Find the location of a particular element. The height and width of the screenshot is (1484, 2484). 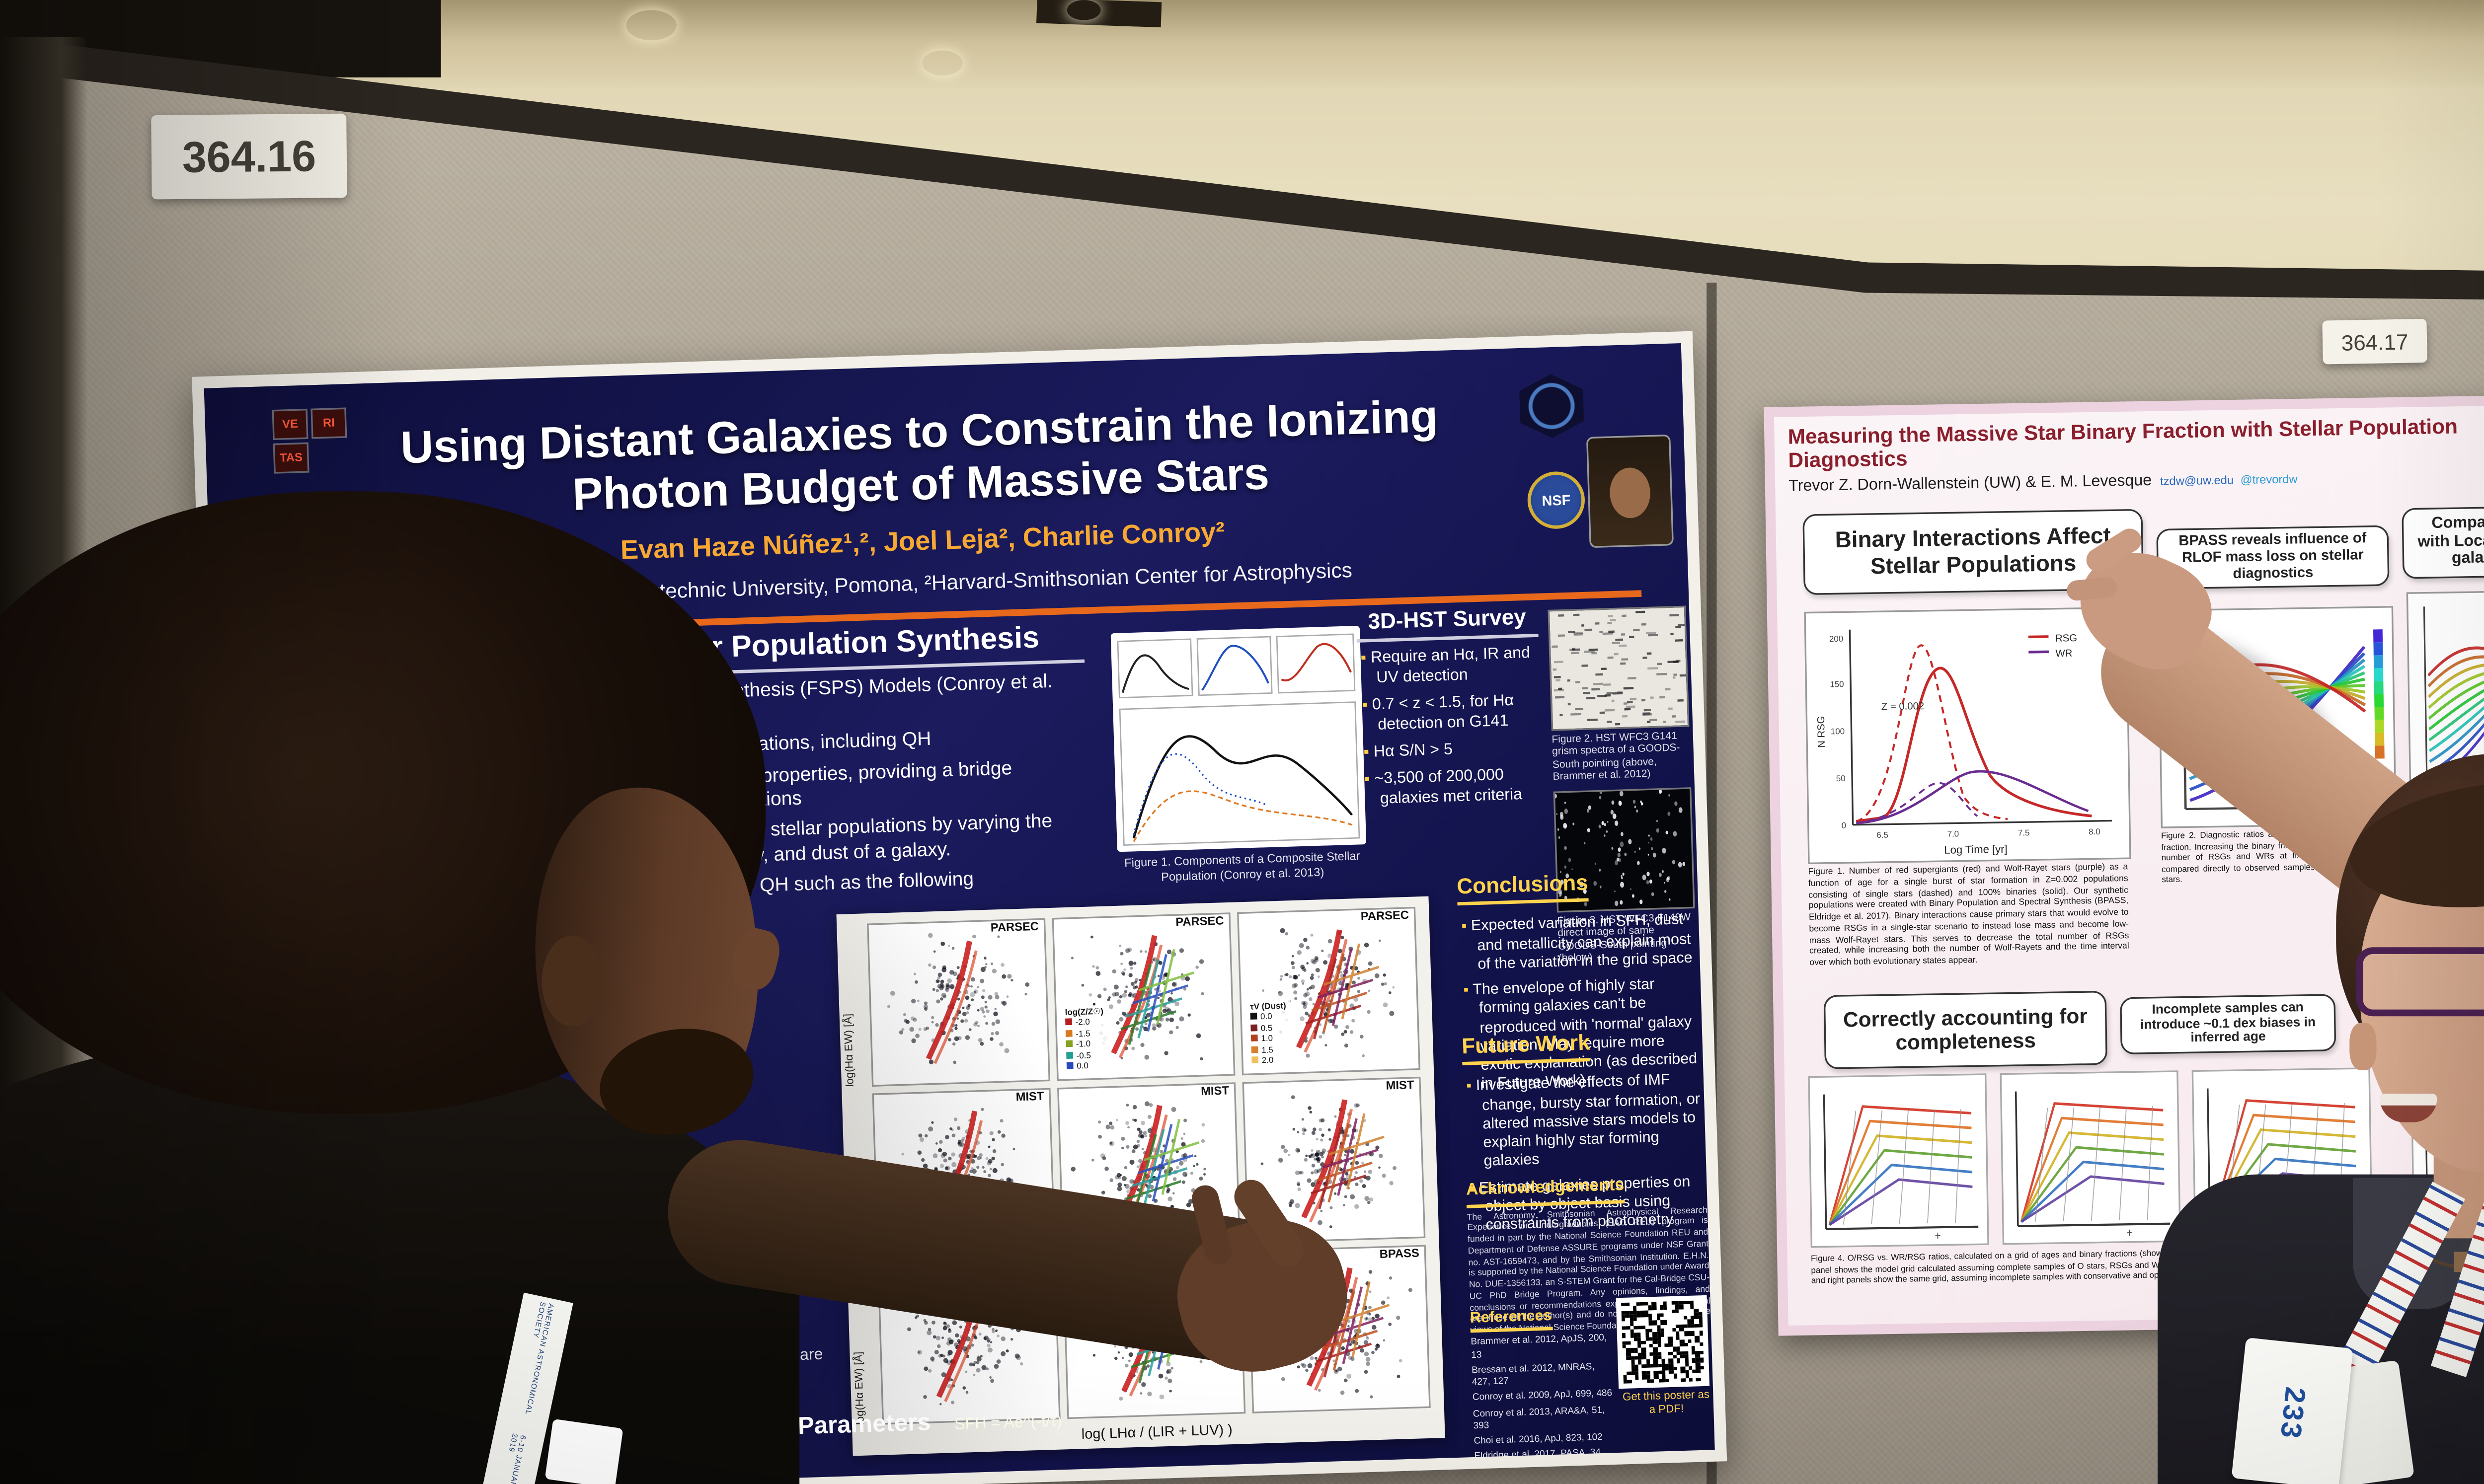

legend-entry: 0.5 is located at coordinates (1268, 1029).